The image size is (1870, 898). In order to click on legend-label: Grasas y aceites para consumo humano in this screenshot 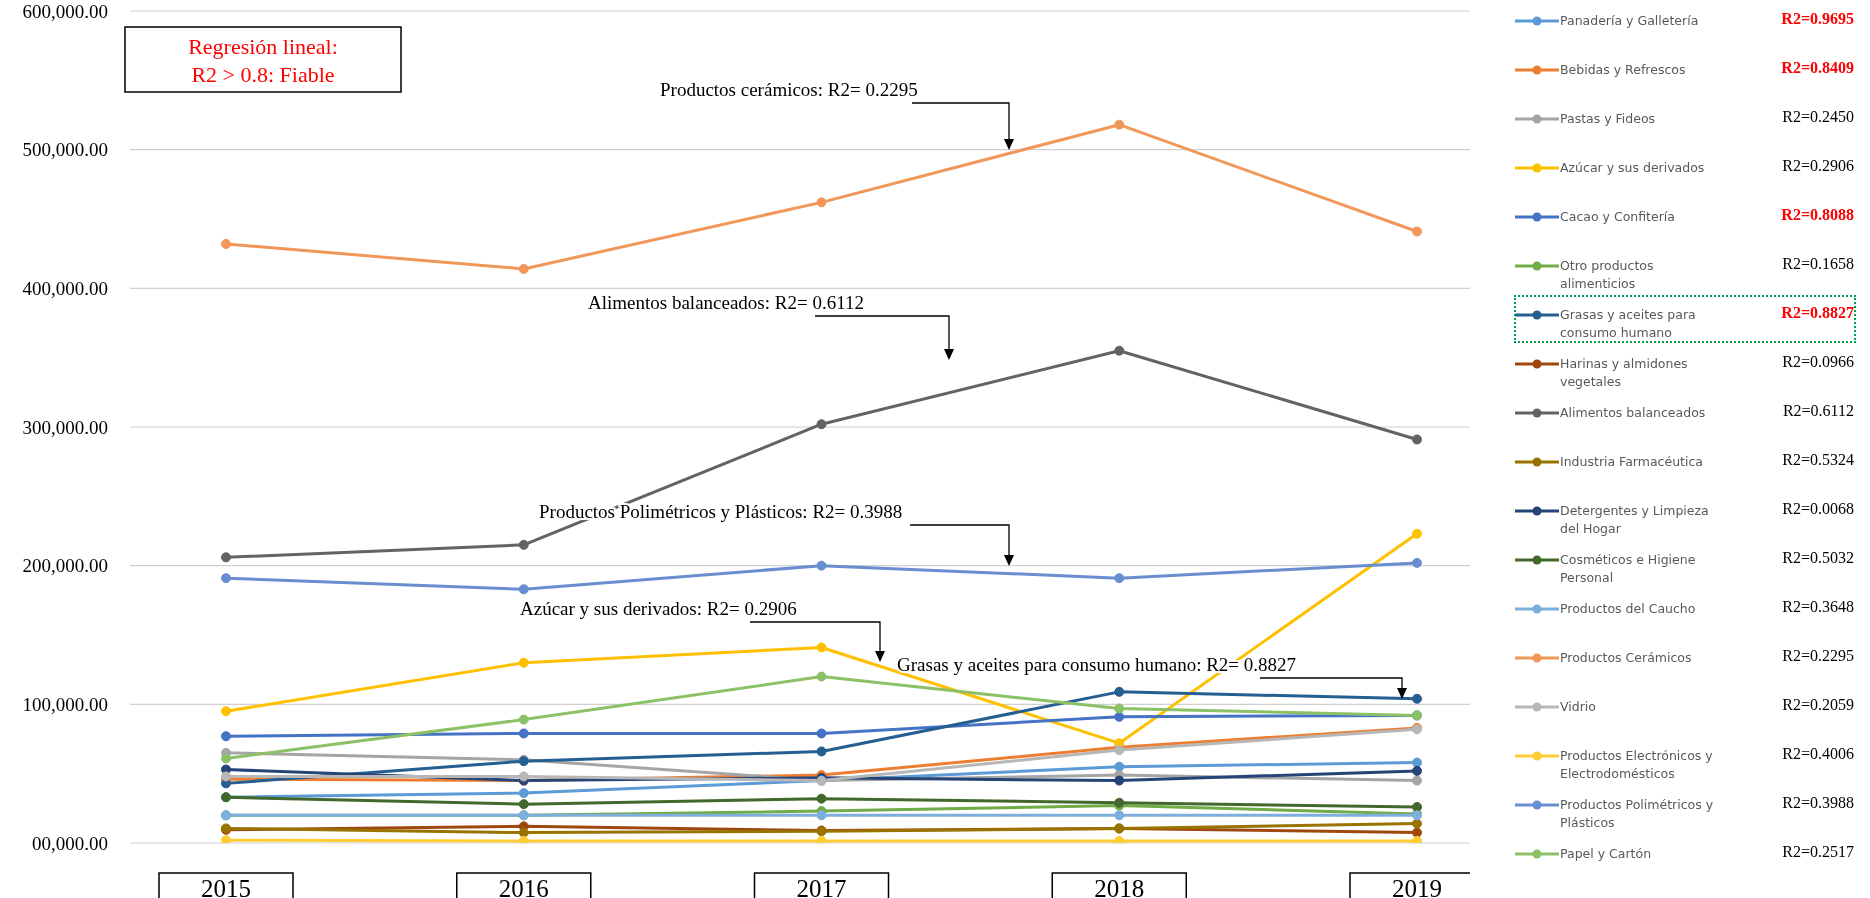, I will do `click(1628, 324)`.